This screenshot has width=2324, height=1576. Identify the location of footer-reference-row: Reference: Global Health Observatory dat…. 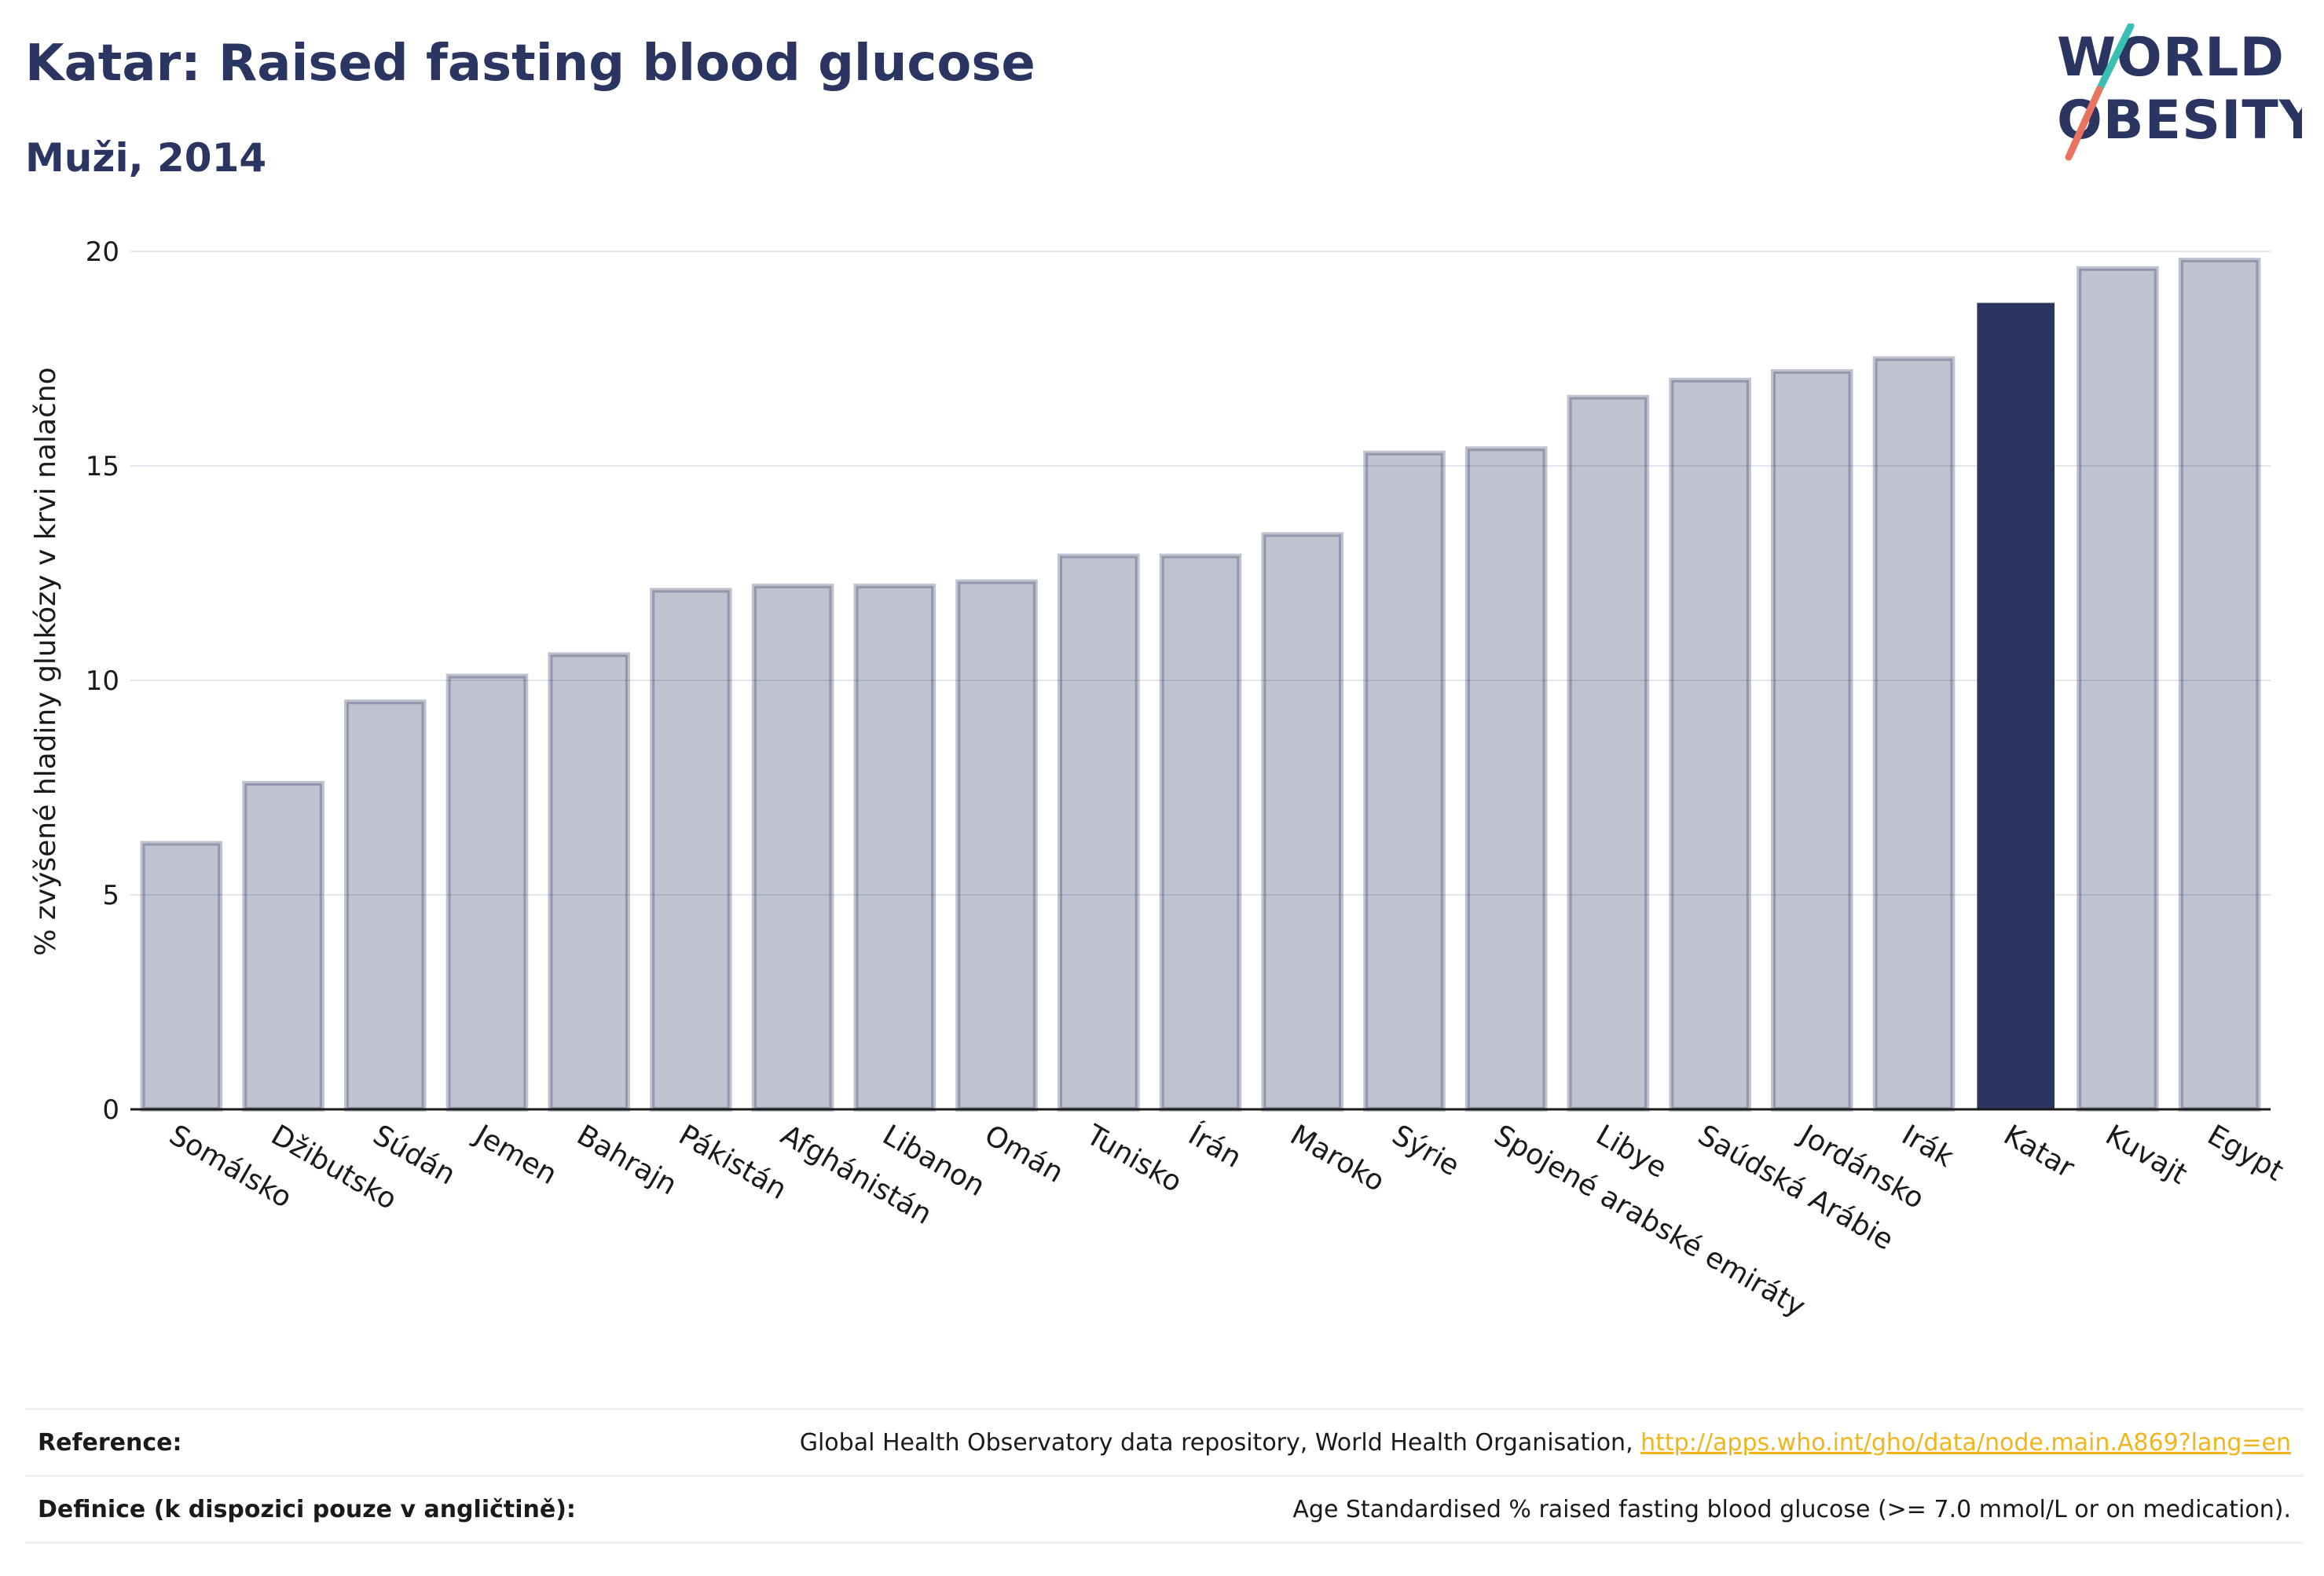
(1164, 1441).